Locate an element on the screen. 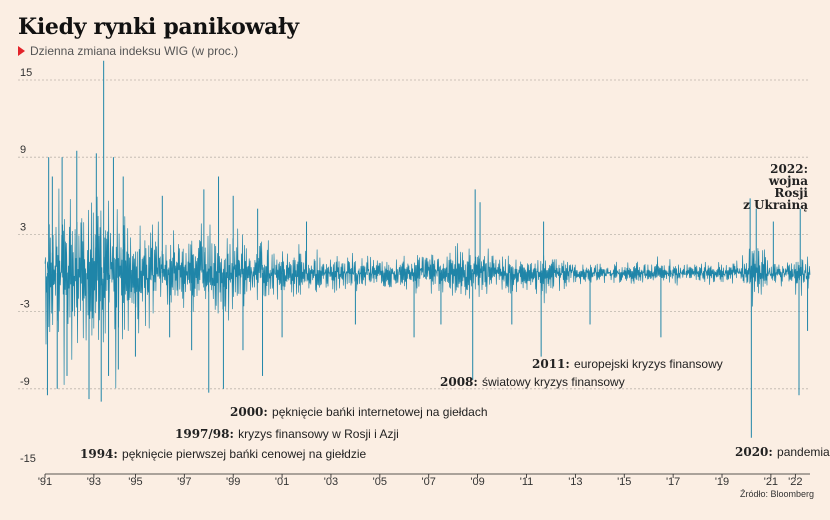 Image resolution: width=830 pixels, height=520 pixels. x-tick-label: '13 is located at coordinates (575, 482).